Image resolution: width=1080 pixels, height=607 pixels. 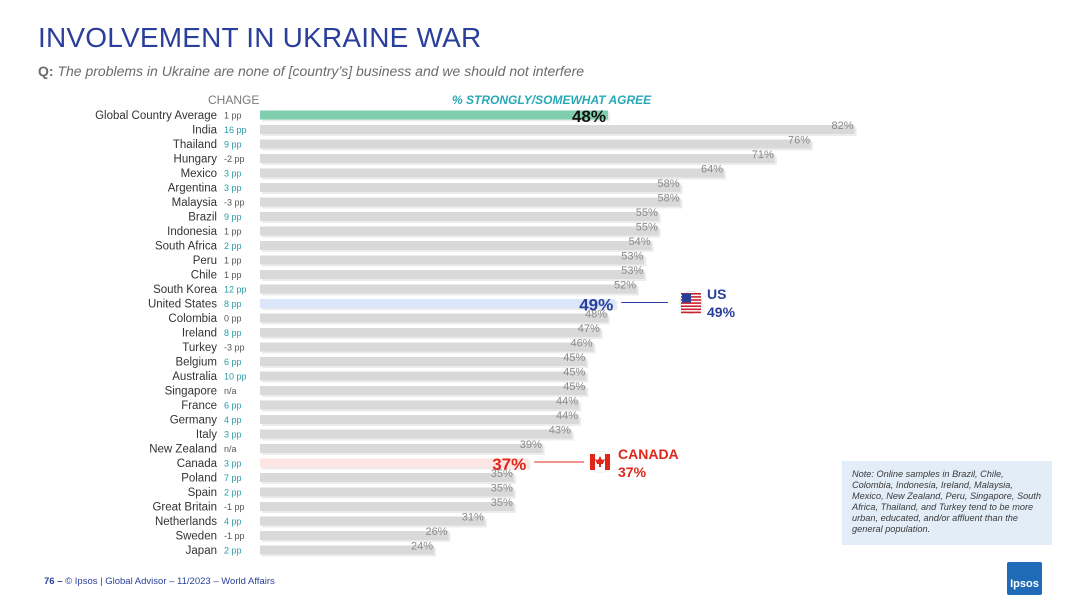 I want to click on country-label: United States, so click(x=182, y=305).